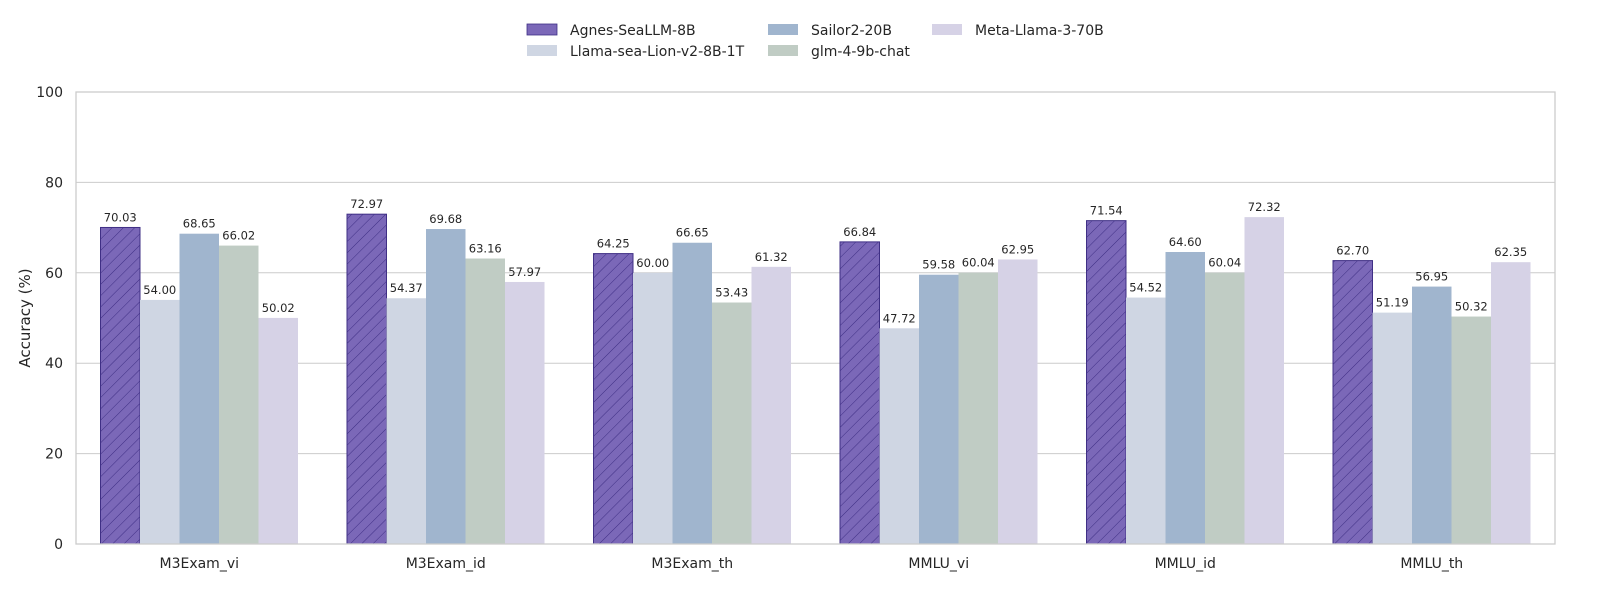 This screenshot has width=1600, height=604. Describe the element at coordinates (731, 292) in the screenshot. I see `bar-value-label: 53.43` at that location.